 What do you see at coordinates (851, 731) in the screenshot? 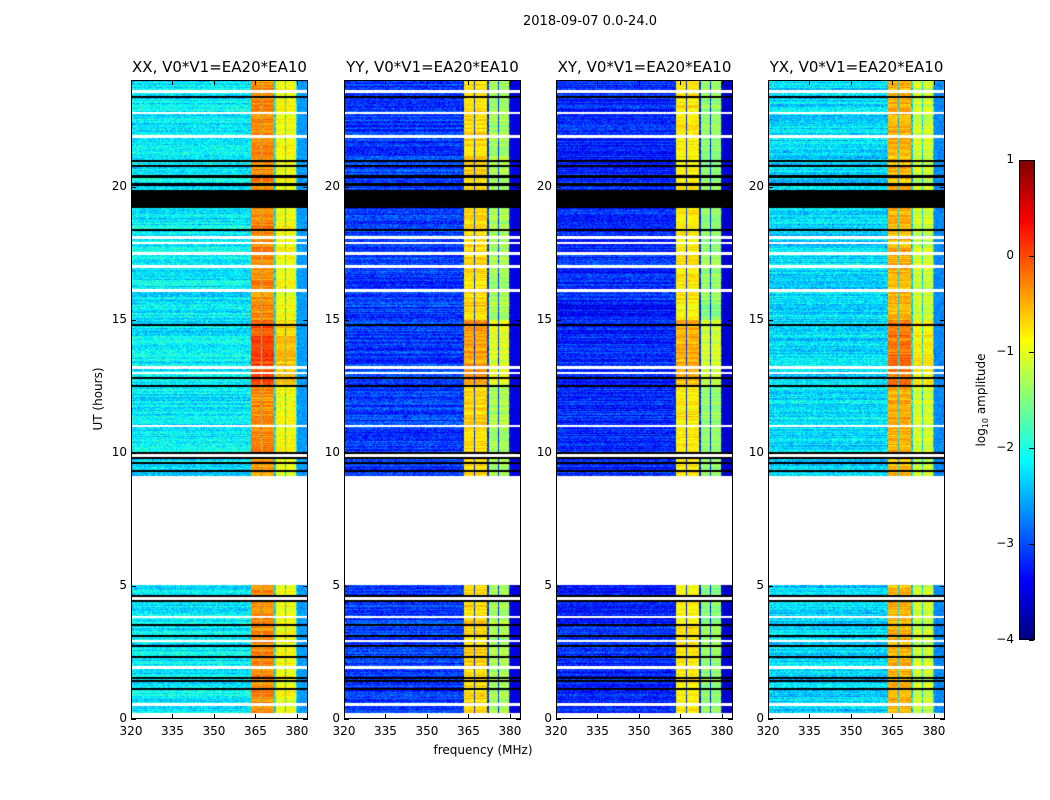
I see `x-tick-label: 350` at bounding box center [851, 731].